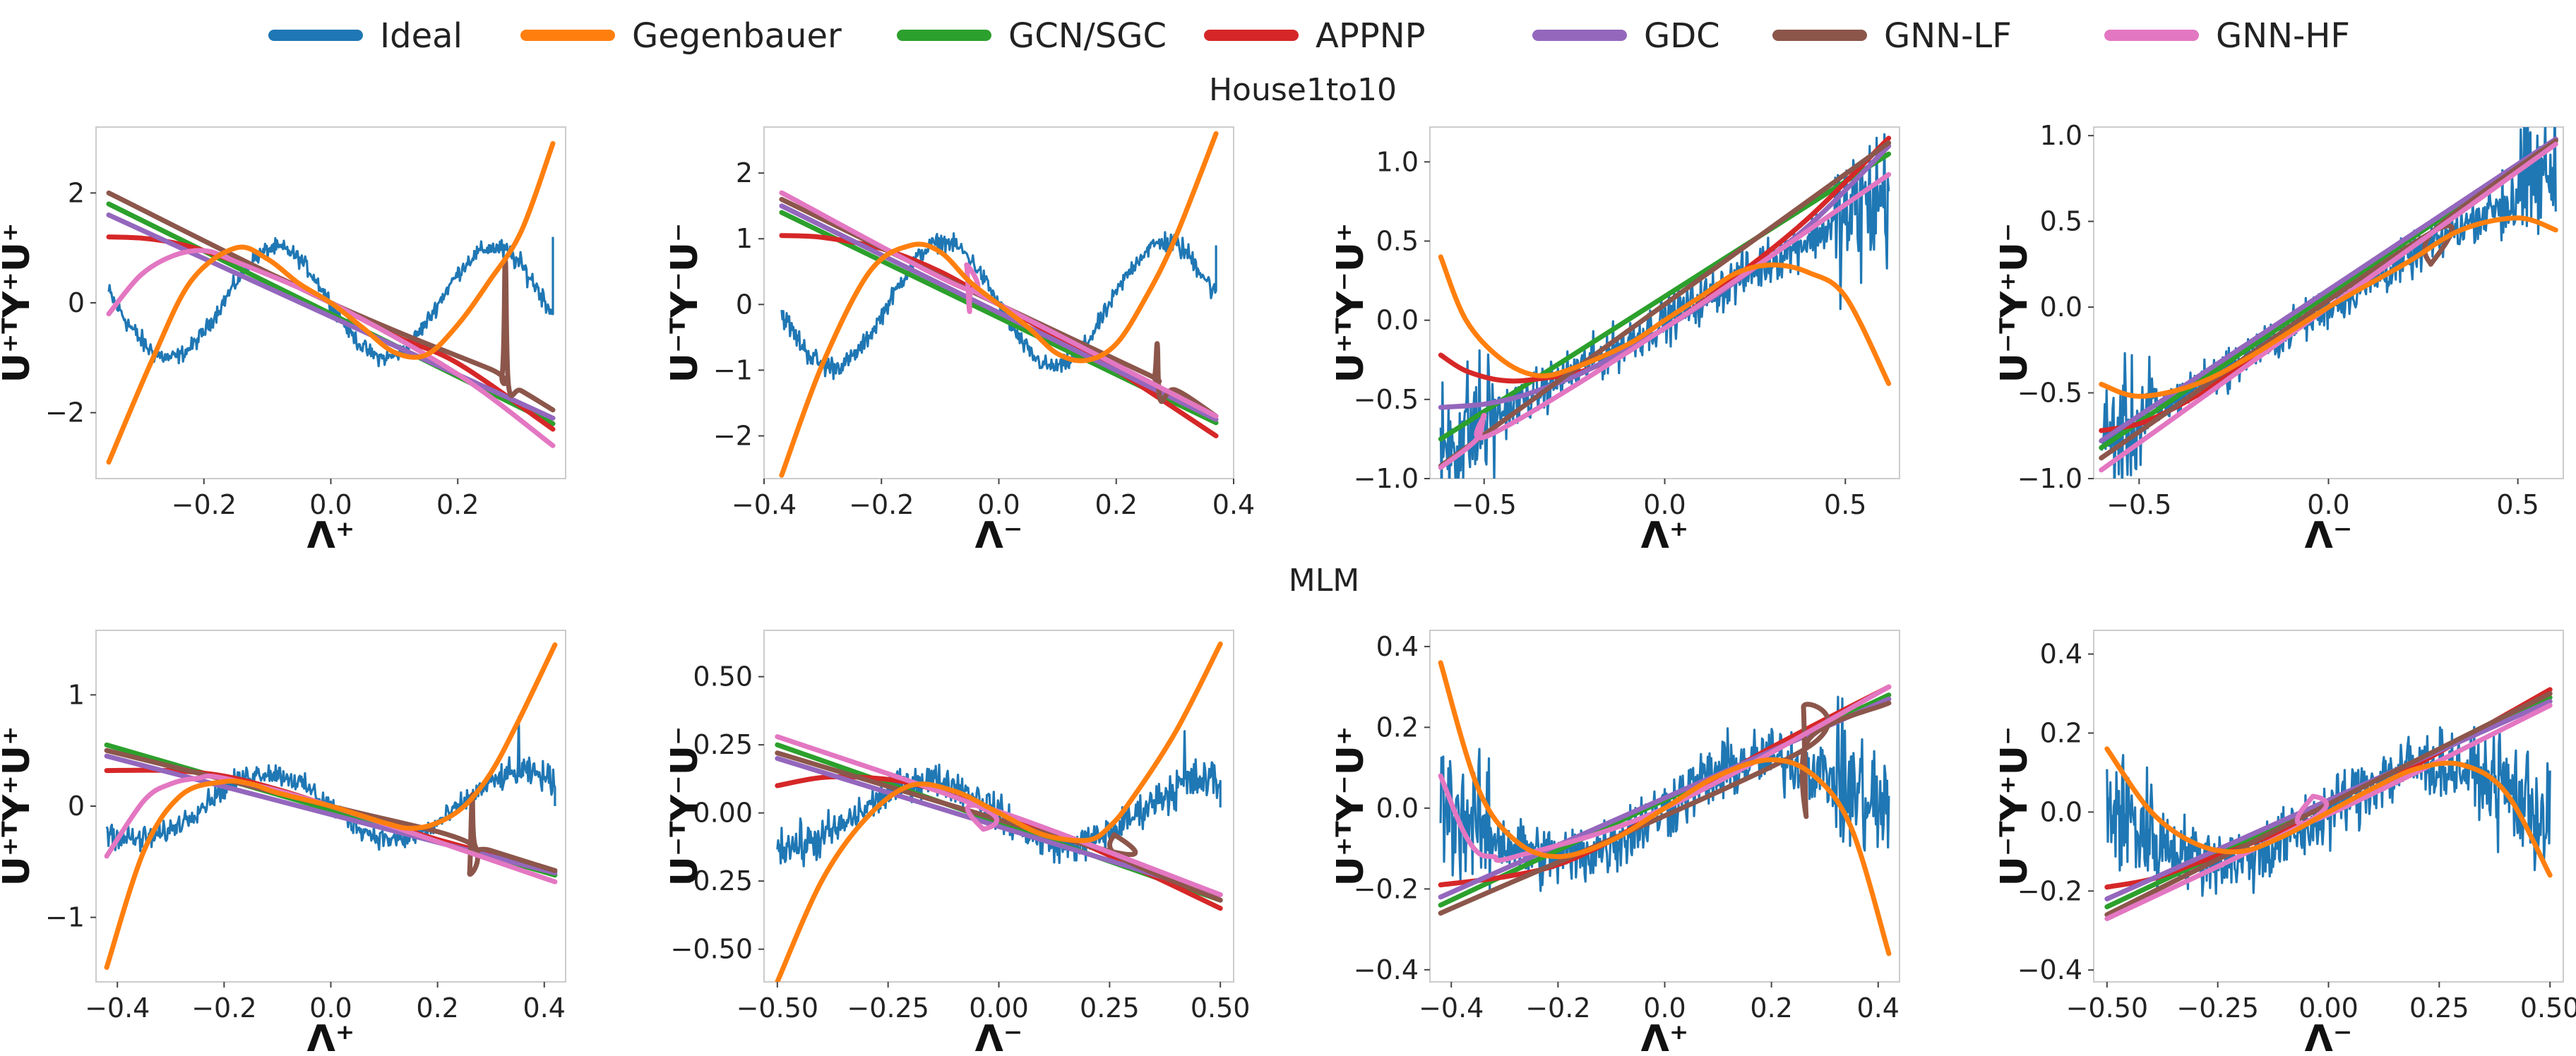  Describe the element at coordinates (2107, 1008) in the screenshot. I see `x-tick-label: −0.50` at that location.